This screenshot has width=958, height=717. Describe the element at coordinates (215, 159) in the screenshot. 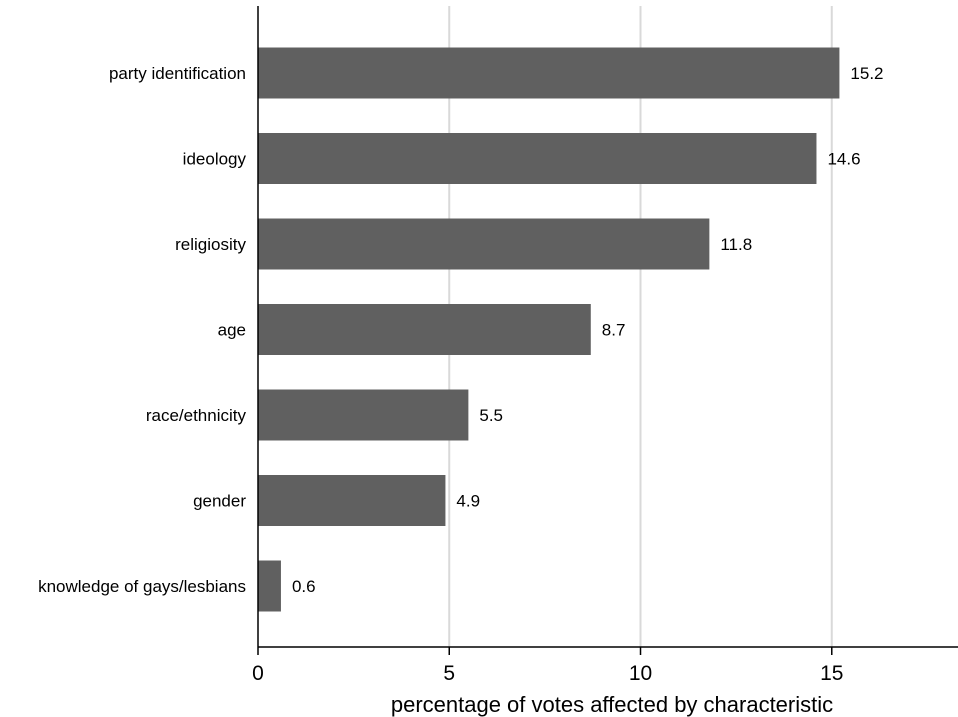

I see `category-label-ideology: ideology` at that location.